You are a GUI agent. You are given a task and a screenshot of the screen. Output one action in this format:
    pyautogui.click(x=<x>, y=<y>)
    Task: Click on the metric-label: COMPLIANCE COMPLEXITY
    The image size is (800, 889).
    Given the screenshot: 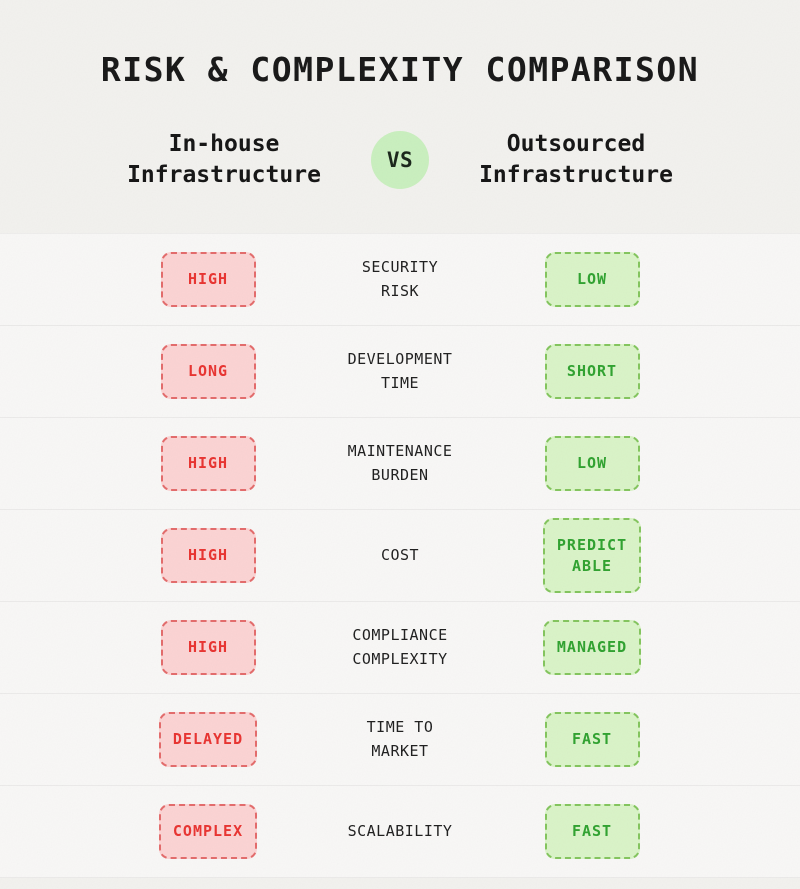 What is the action you would take?
    pyautogui.click(x=400, y=647)
    